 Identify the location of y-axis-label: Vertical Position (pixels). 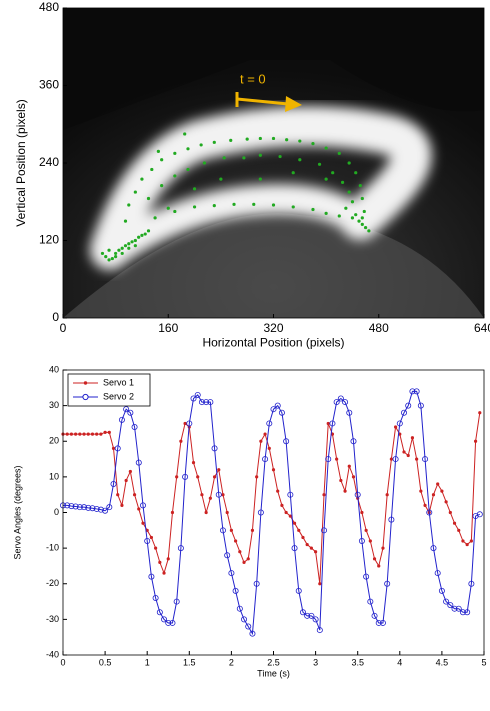
(21, 162).